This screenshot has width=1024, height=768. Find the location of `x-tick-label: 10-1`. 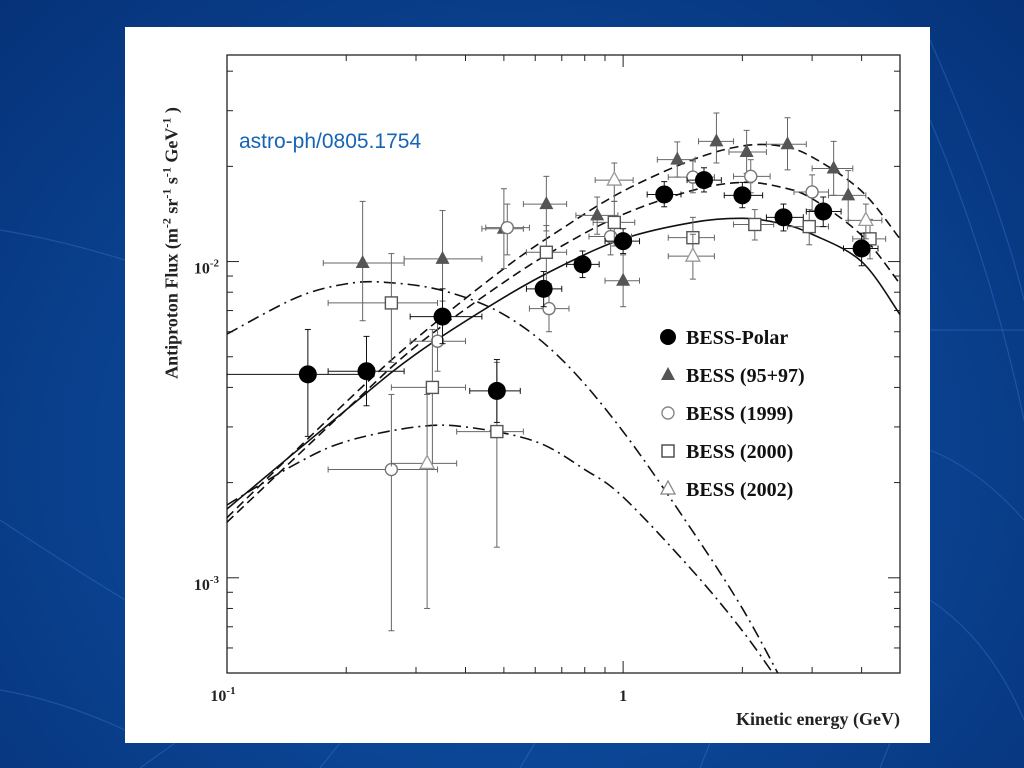

x-tick-label: 10-1 is located at coordinates (222, 695).